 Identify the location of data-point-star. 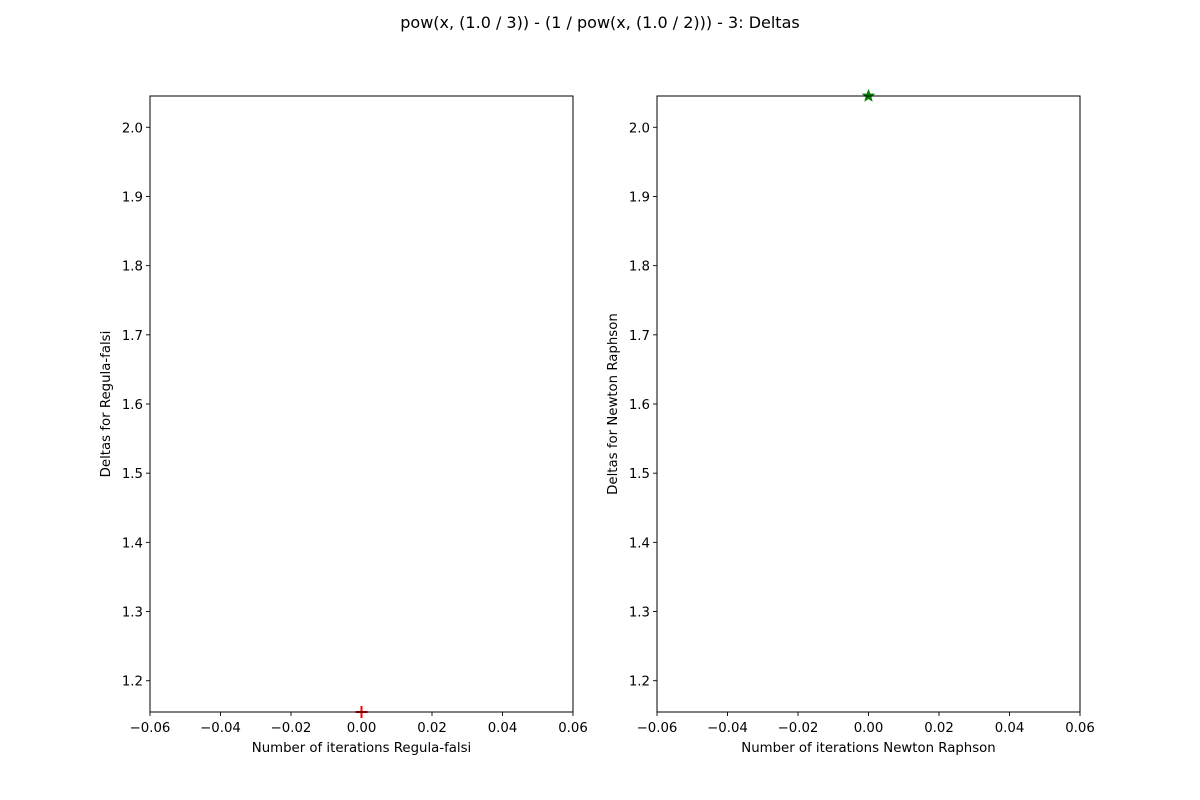
(868, 95).